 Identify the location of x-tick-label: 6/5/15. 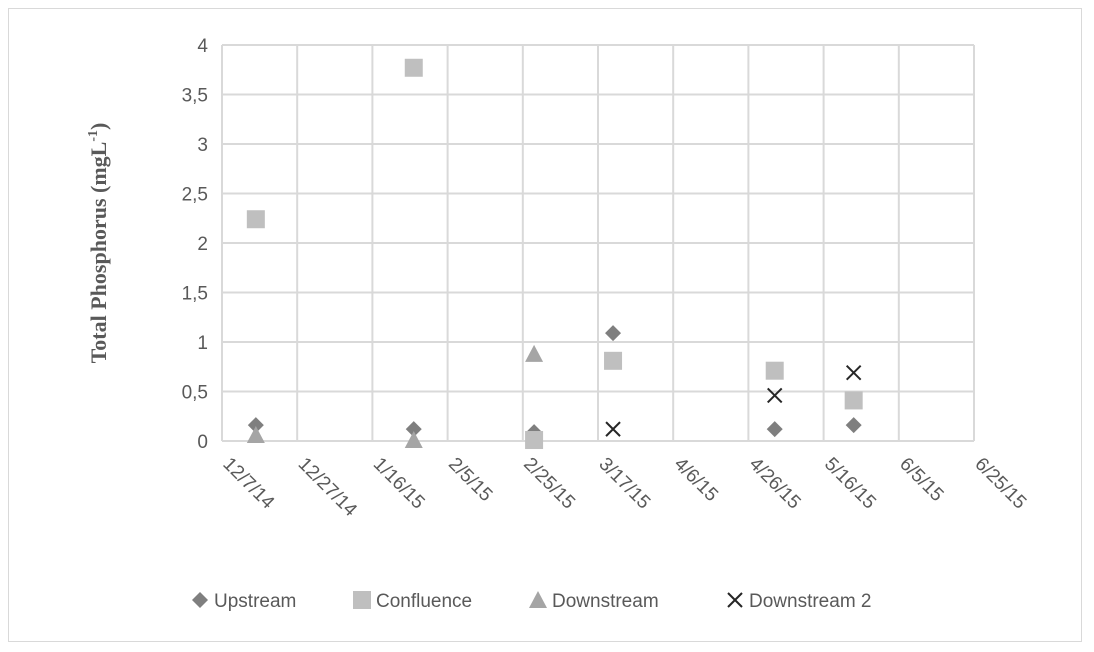
(921, 480).